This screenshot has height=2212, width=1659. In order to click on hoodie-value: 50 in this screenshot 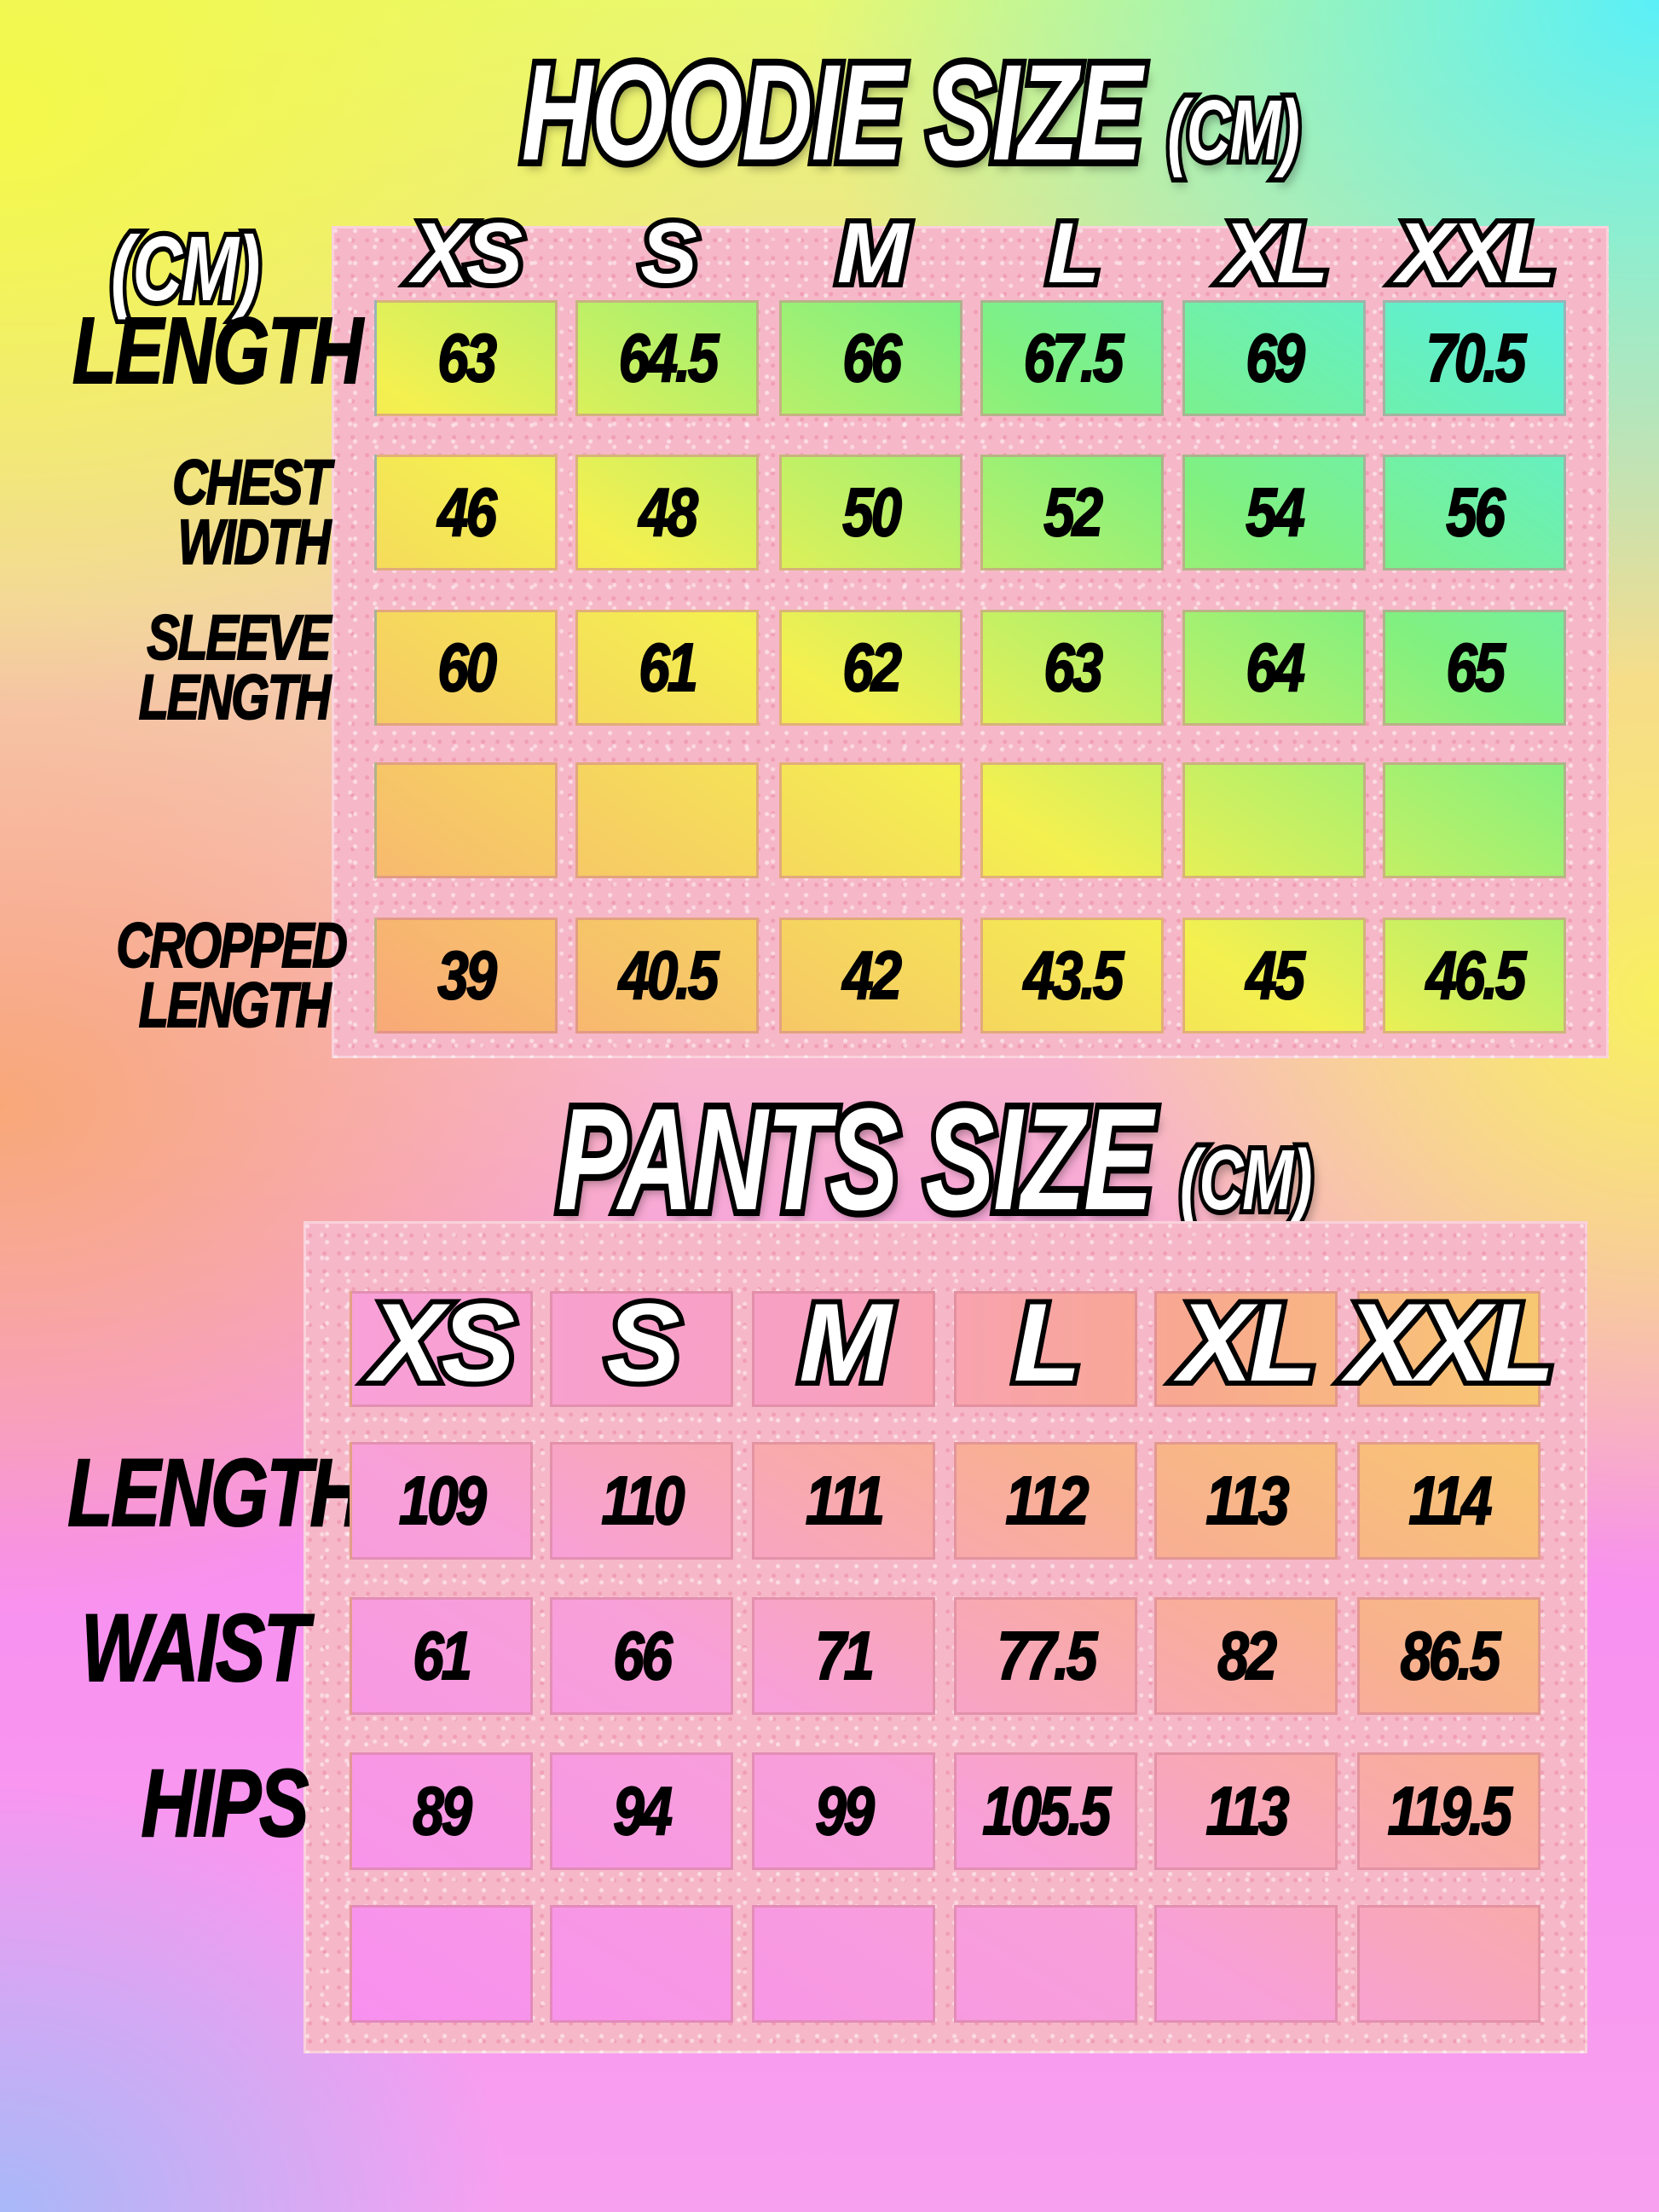, I will do `click(872, 512)`.